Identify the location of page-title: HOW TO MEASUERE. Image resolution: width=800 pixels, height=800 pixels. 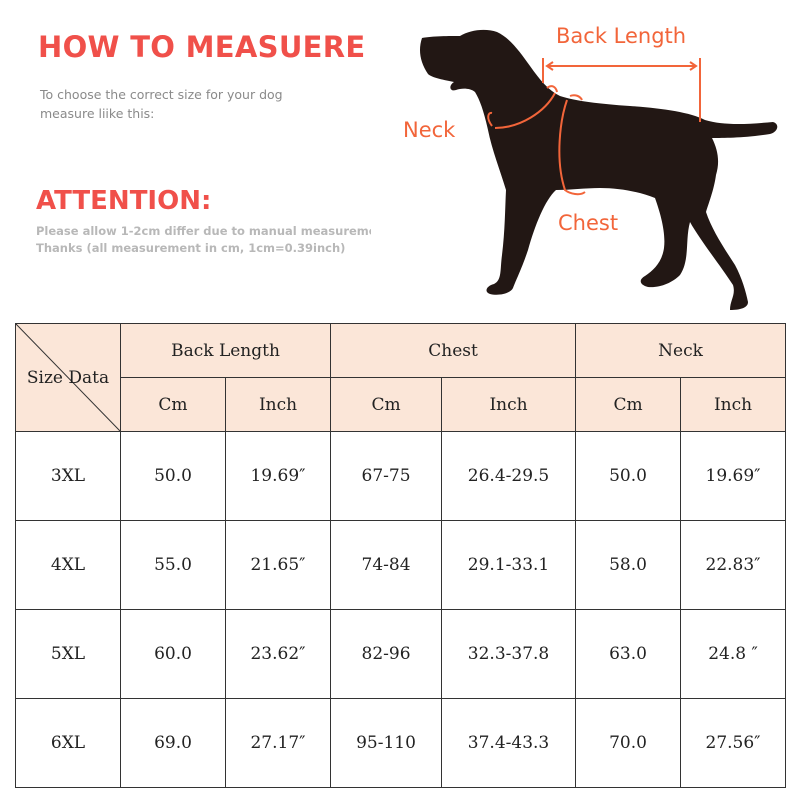
(202, 47).